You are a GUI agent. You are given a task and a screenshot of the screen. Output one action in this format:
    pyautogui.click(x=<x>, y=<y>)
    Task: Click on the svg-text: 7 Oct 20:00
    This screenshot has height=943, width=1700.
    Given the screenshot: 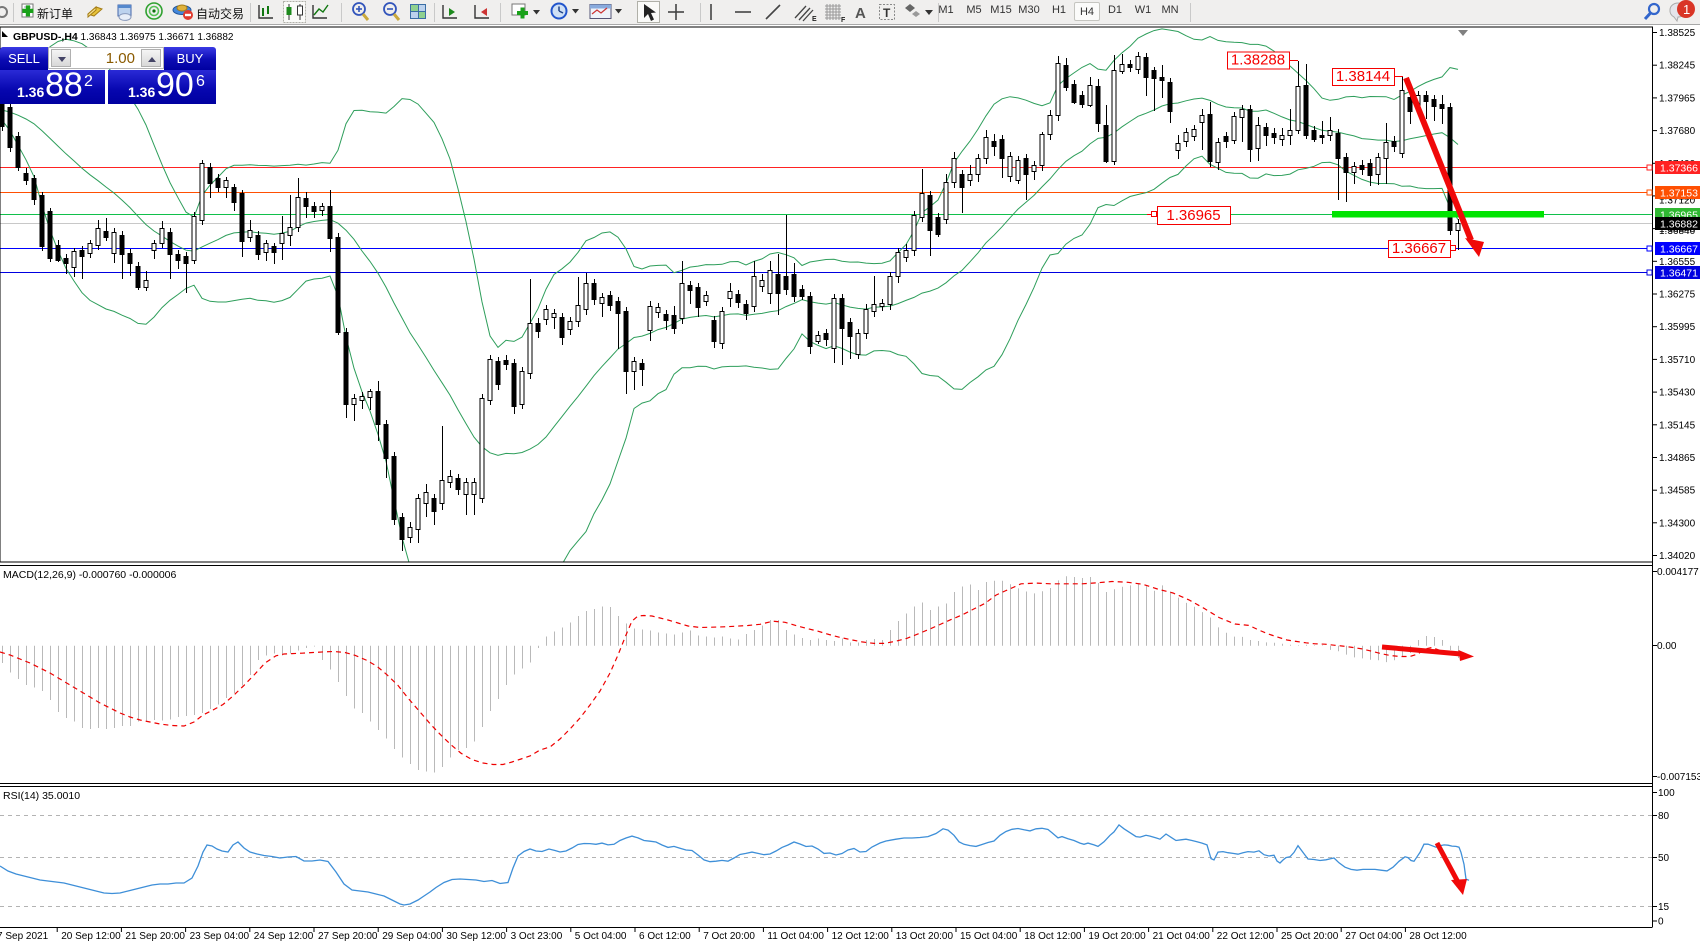 What is the action you would take?
    pyautogui.click(x=729, y=936)
    